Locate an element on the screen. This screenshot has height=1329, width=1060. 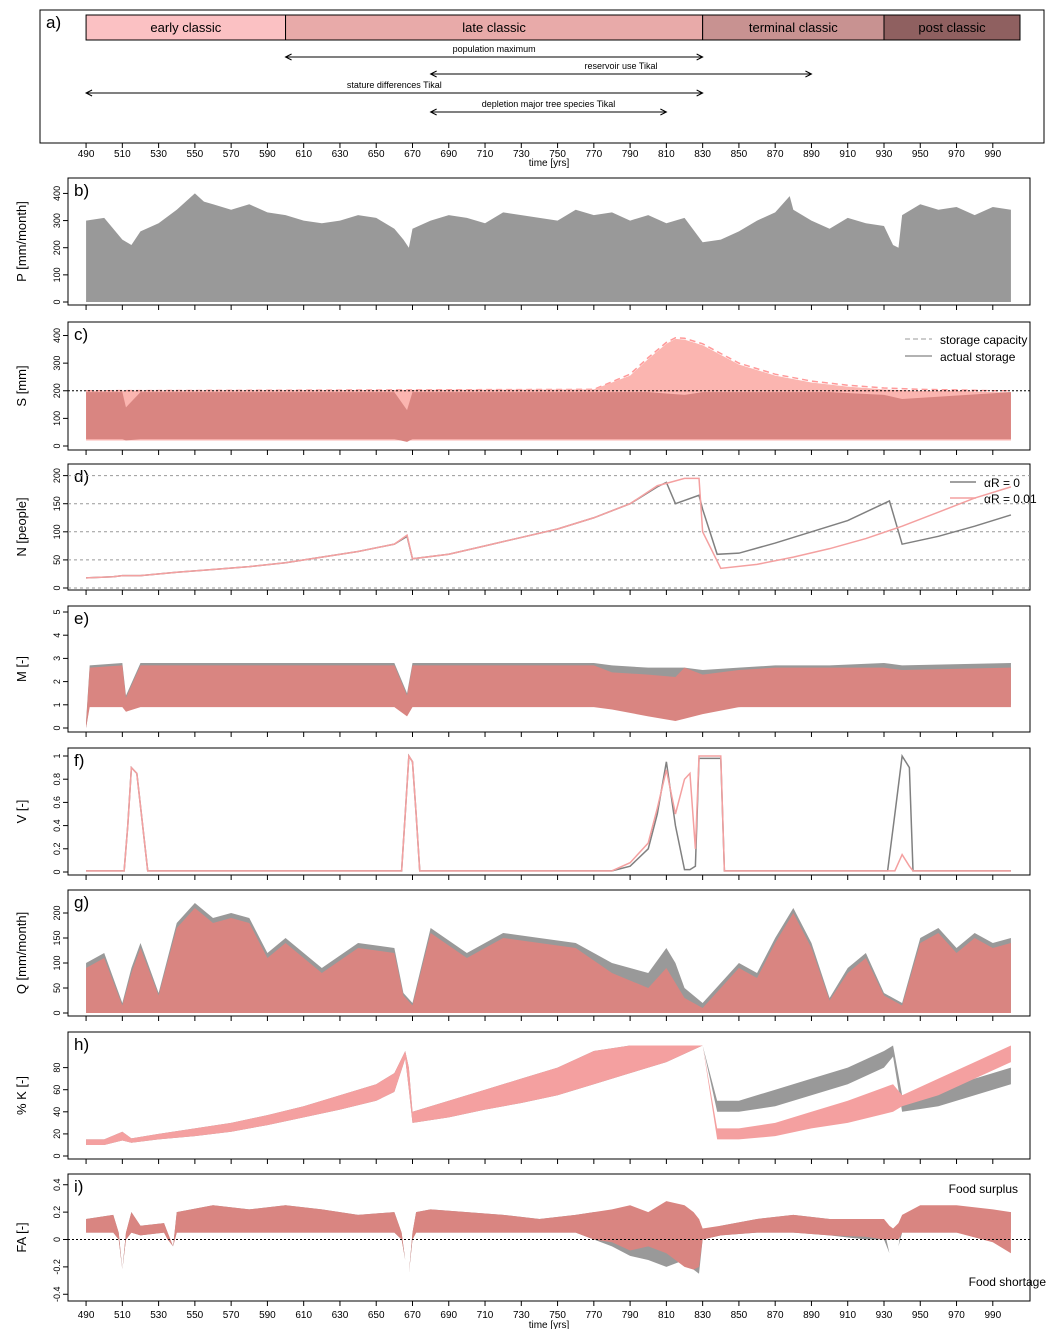
range-label: reservoir use Tikal is located at coordinates (621, 66).